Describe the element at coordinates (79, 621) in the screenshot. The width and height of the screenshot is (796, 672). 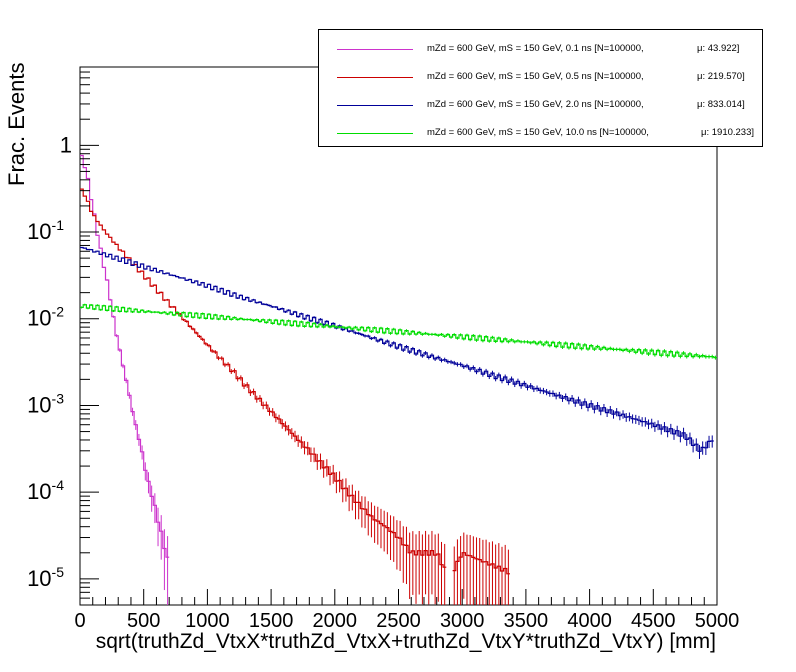
I see `x-tick-label: 0` at that location.